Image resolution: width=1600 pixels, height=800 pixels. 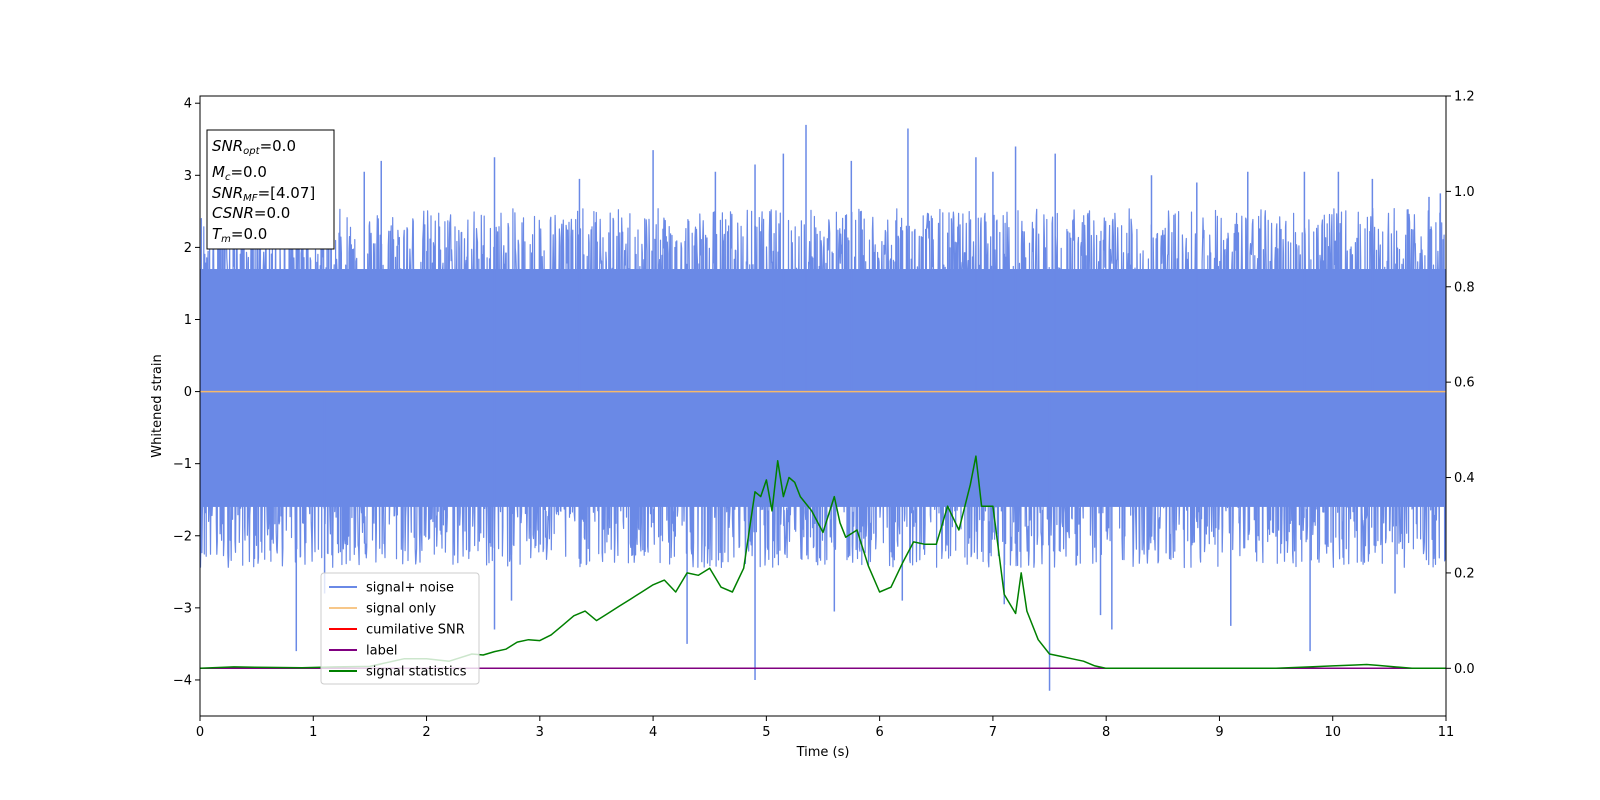 What do you see at coordinates (239, 235) in the screenshot?
I see `info-tm: Tm=0.0` at bounding box center [239, 235].